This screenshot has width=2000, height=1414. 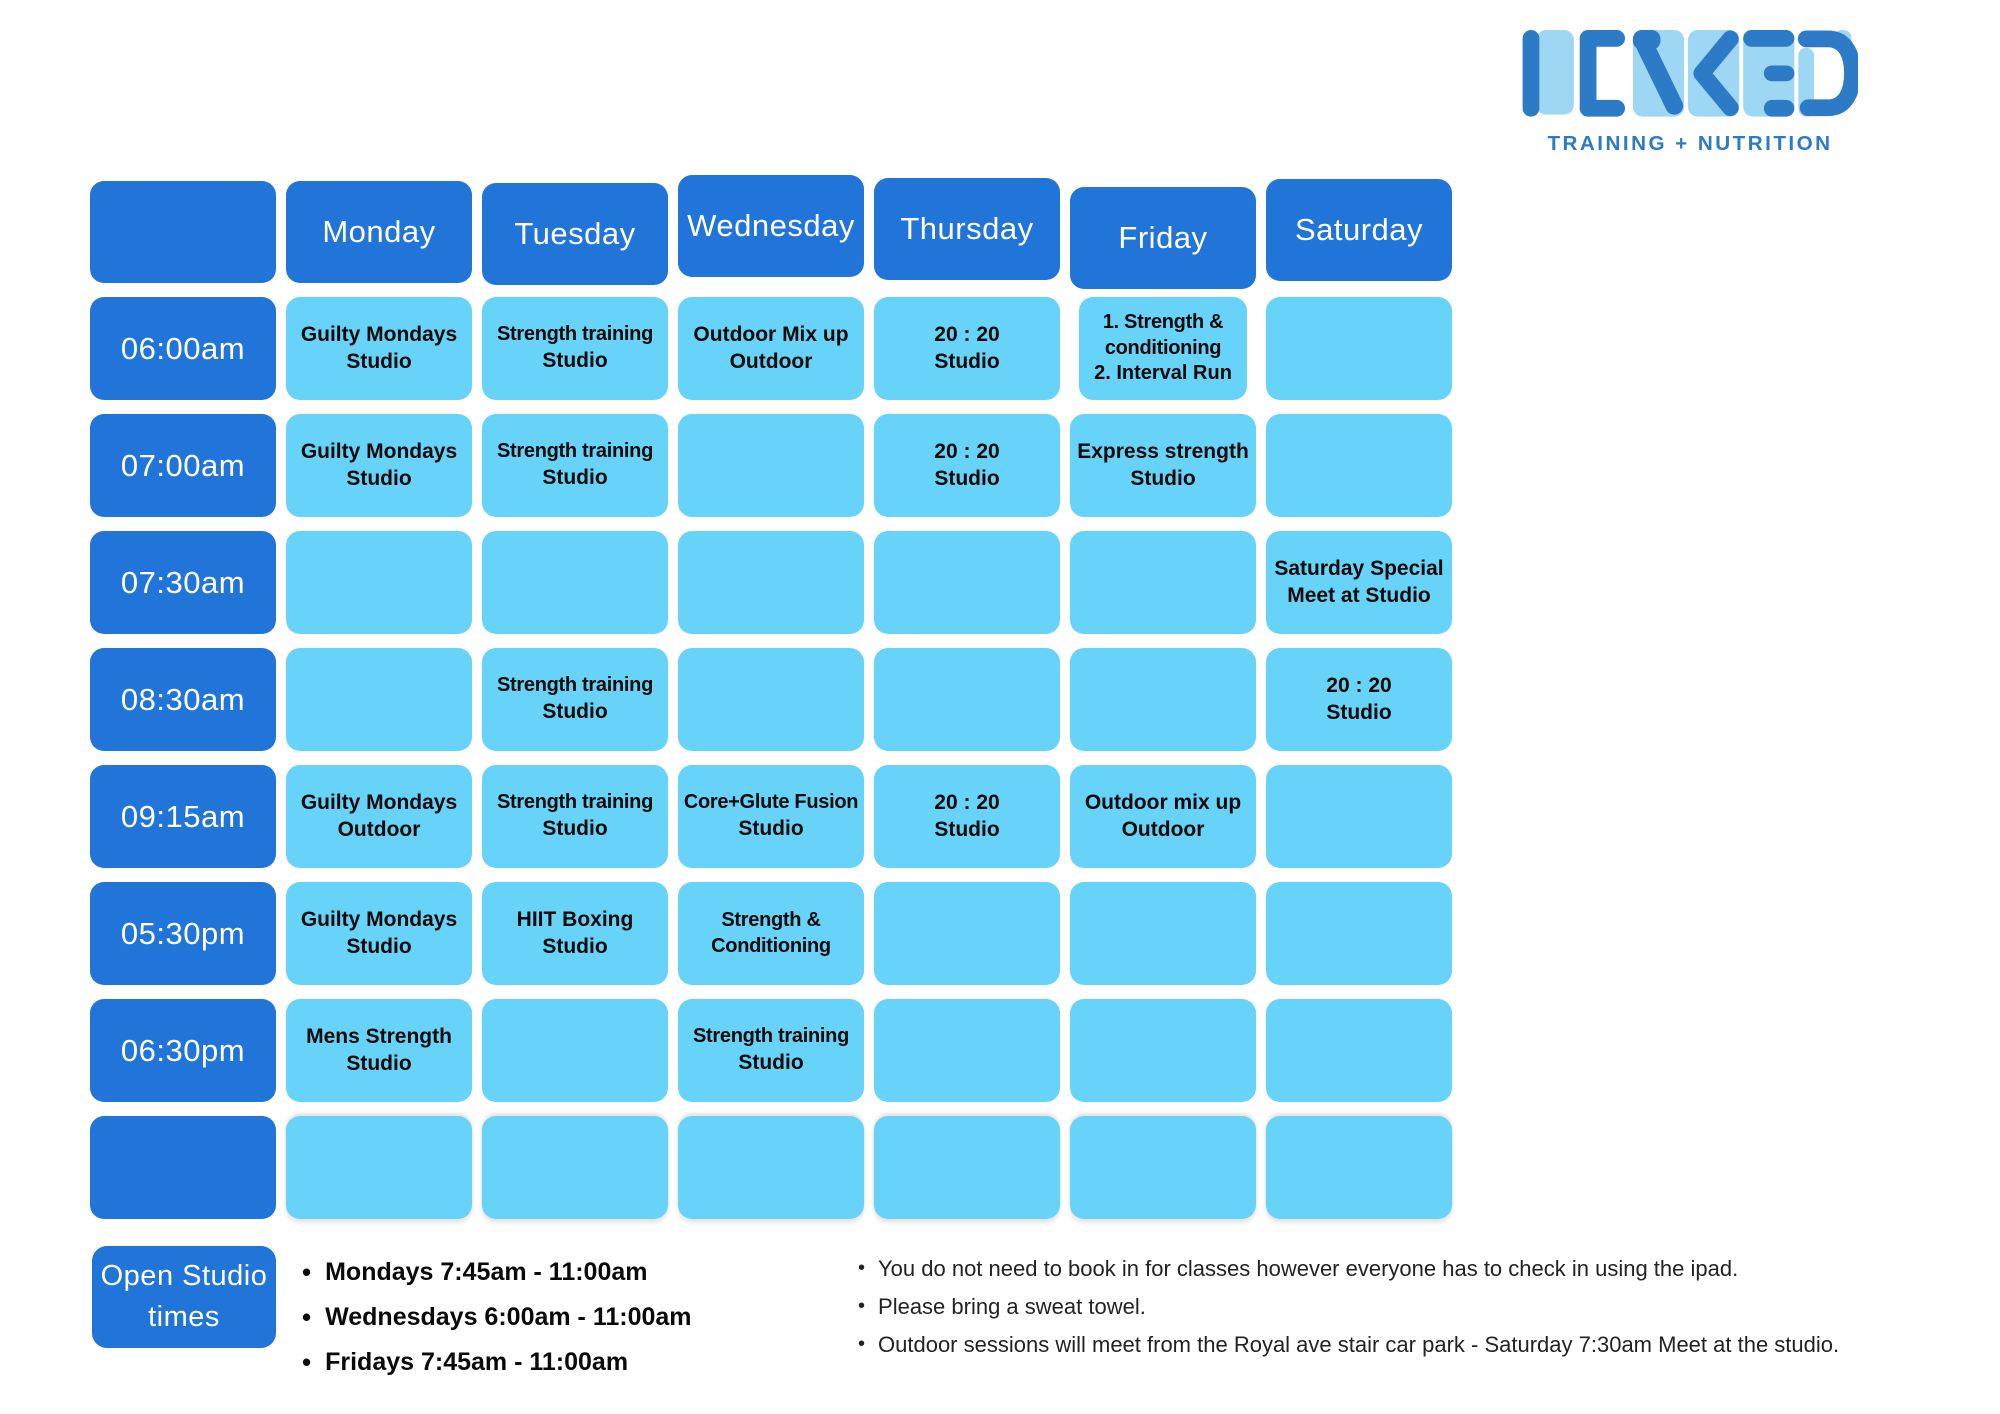 I want to click on class-cell: Mens Strength Studio, so click(x=379, y=1050).